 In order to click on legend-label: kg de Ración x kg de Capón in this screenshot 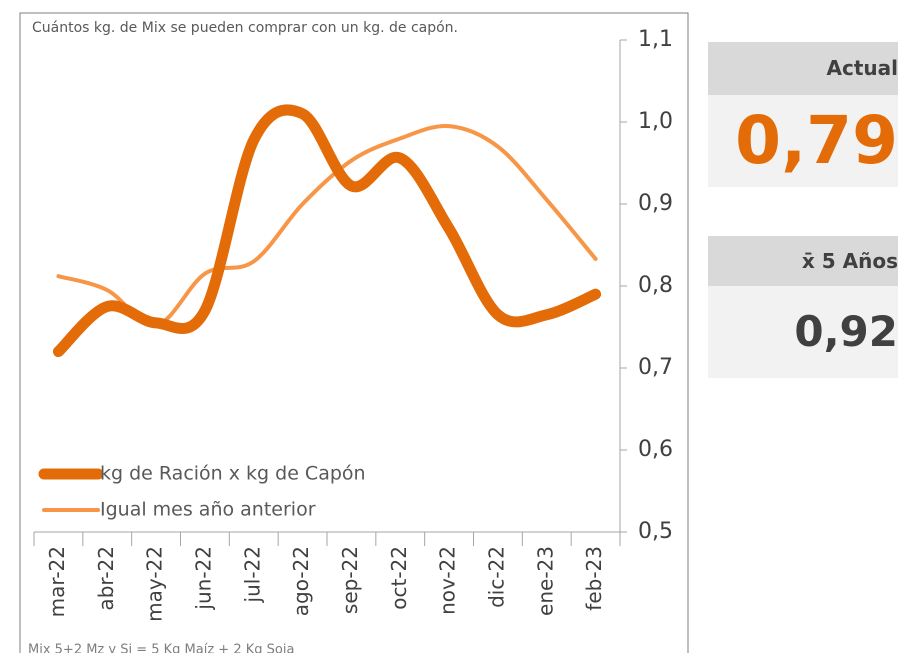, I will do `click(233, 474)`.